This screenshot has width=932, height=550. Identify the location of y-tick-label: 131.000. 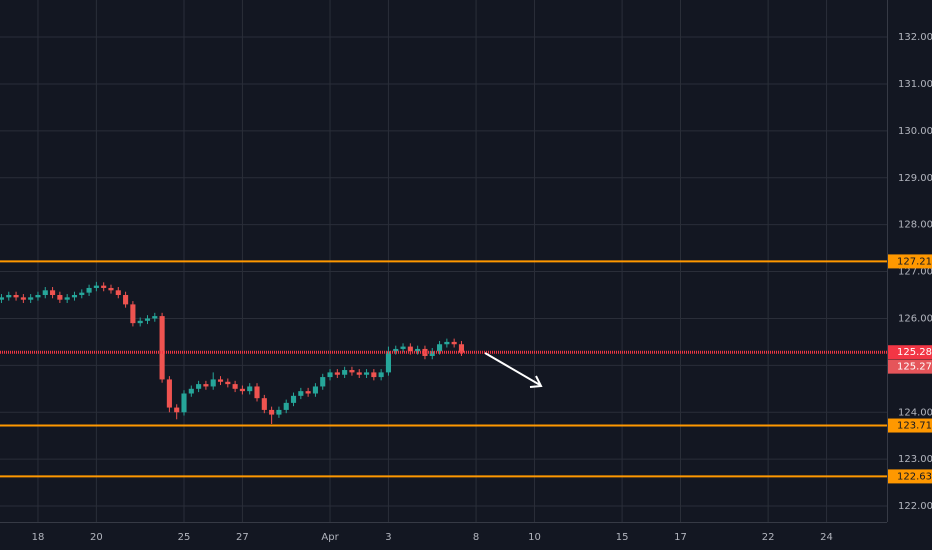
(915, 84).